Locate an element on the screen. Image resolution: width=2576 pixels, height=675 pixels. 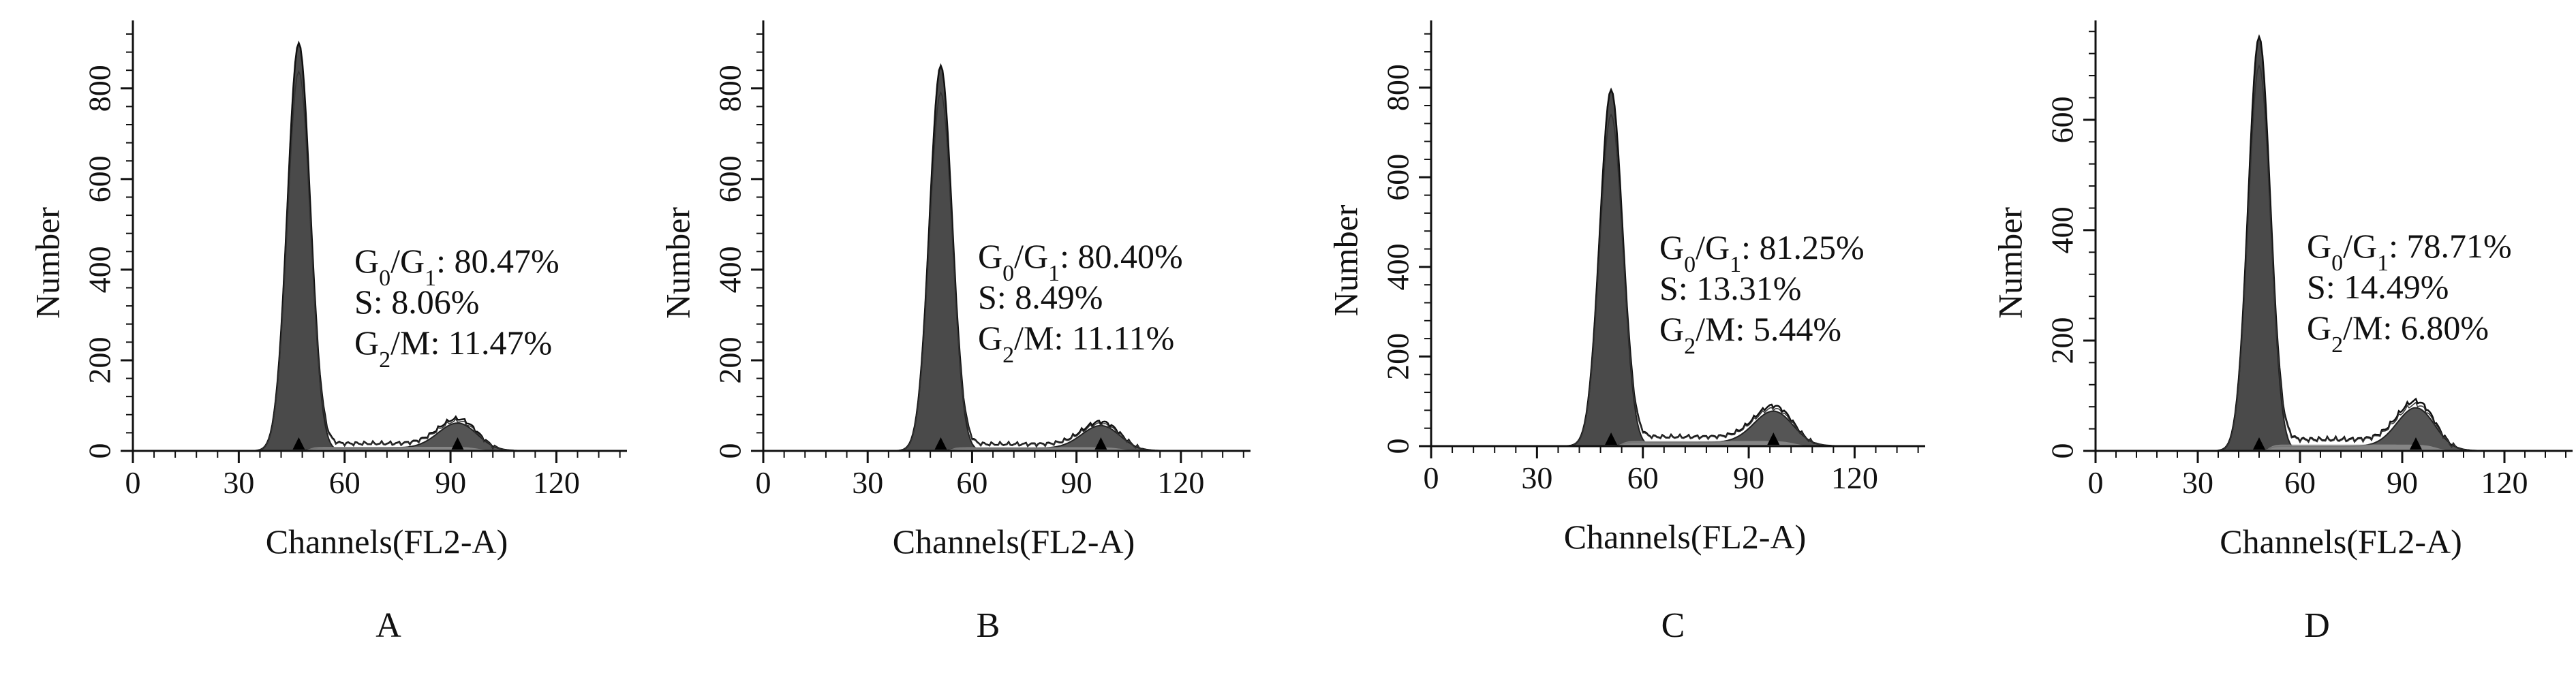
g0-g1-peak is located at coordinates (1696, 267).